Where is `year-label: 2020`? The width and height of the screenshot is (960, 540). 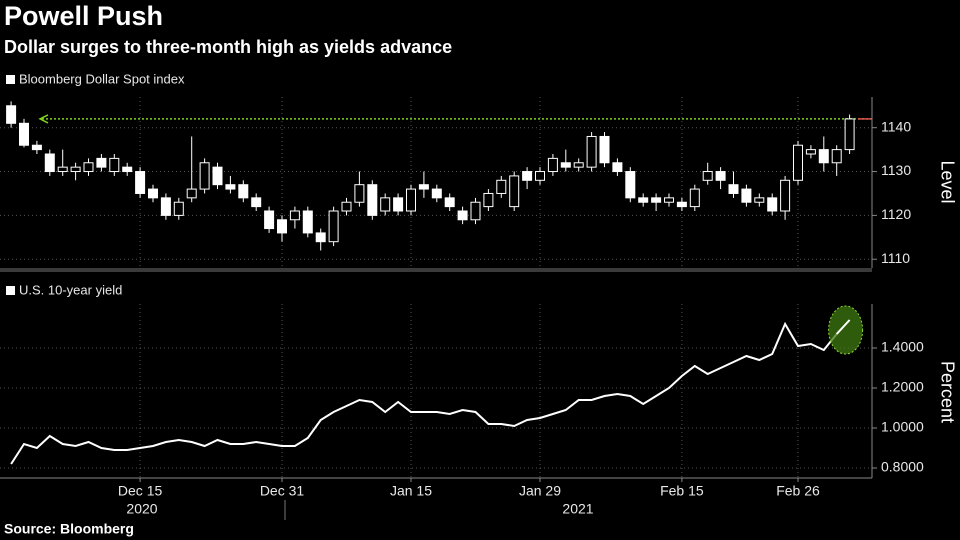 year-label: 2020 is located at coordinates (141, 509).